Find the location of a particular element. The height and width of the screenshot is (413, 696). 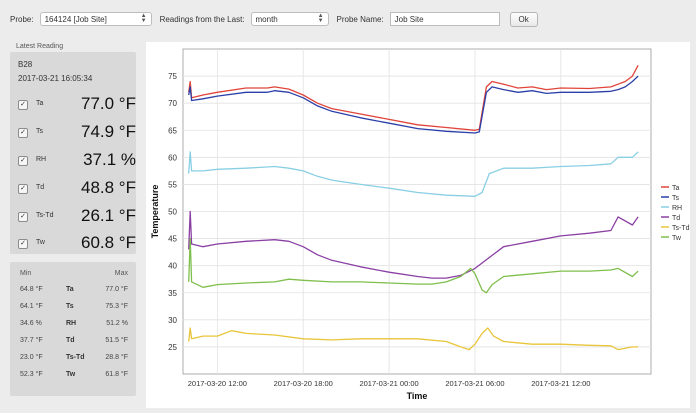

min-max-row: 34.6 % RH 51.2 % is located at coordinates (73, 327).